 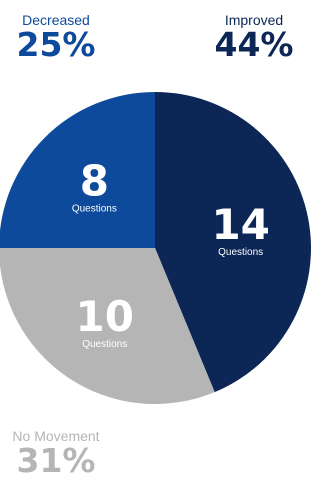 What do you see at coordinates (240, 224) in the screenshot?
I see `slice-value-improved: 14` at bounding box center [240, 224].